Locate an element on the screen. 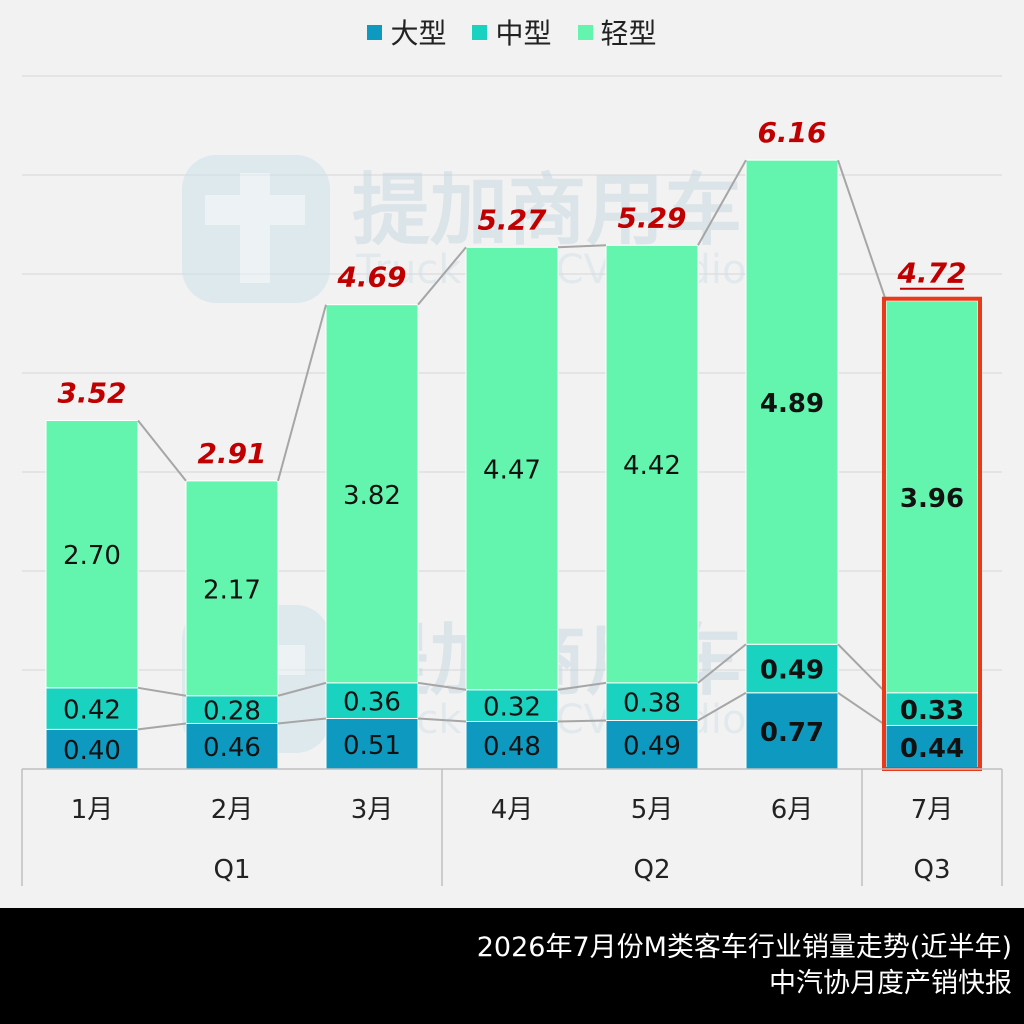 Image resolution: width=1024 pixels, height=1024 pixels. total-label: 5.29 is located at coordinates (651, 217).